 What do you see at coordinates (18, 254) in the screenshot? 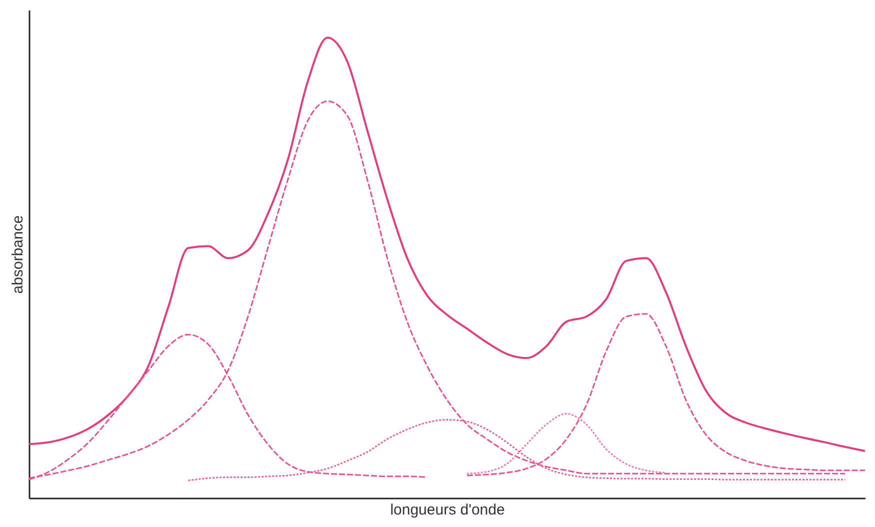
I see `y-axis-title: absorbance` at bounding box center [18, 254].